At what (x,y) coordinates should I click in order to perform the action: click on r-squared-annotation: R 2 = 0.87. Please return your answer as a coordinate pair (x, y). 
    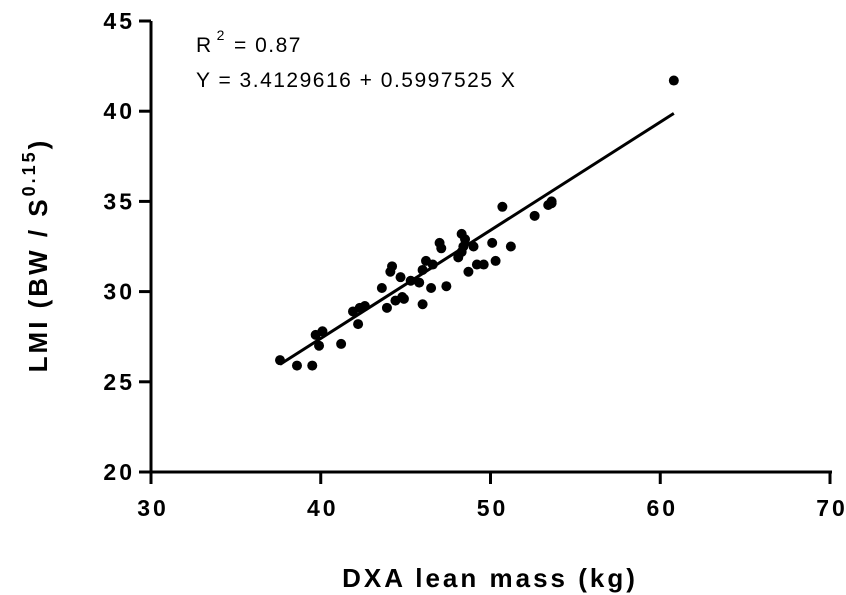
    Looking at the image, I should click on (249, 42).